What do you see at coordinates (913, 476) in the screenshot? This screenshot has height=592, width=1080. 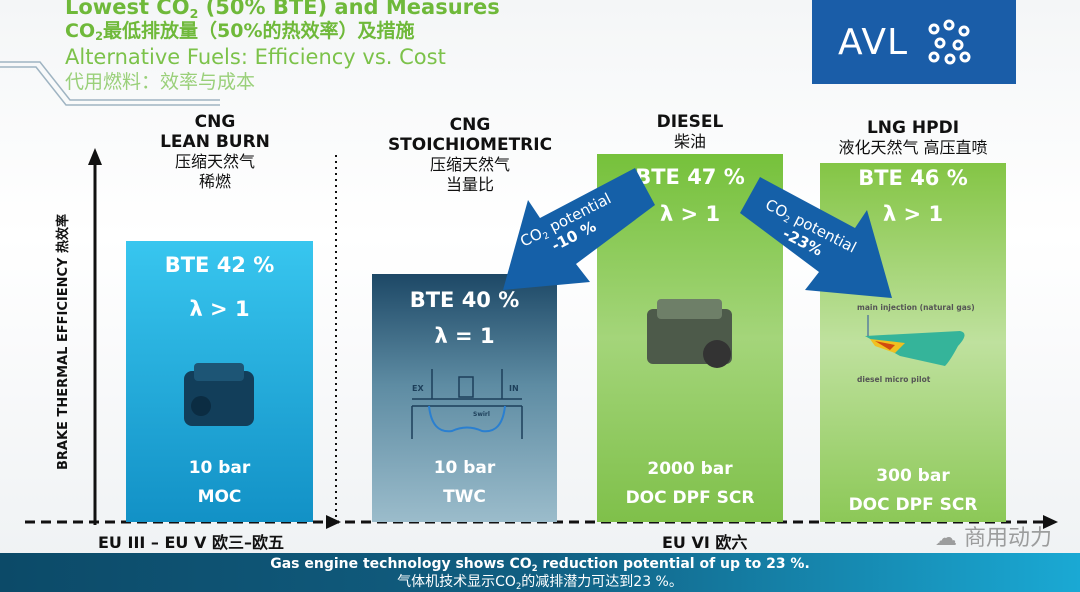 I see `injection-pressure: 300 bar` at bounding box center [913, 476].